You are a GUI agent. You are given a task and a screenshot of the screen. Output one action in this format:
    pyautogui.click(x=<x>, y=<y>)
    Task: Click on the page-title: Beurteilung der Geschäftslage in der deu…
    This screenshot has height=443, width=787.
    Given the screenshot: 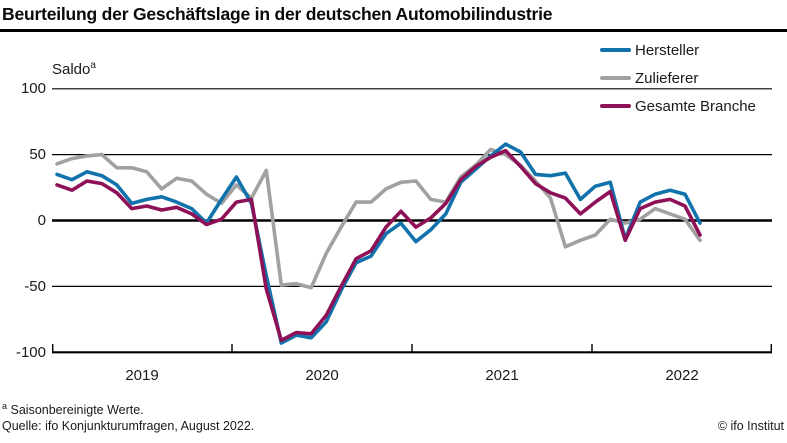 What is the action you would take?
    pyautogui.click(x=277, y=14)
    